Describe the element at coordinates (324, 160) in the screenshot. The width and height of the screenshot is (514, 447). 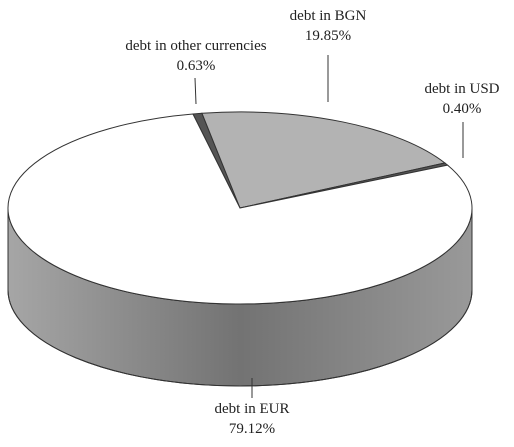
I see `pie-slice` at that location.